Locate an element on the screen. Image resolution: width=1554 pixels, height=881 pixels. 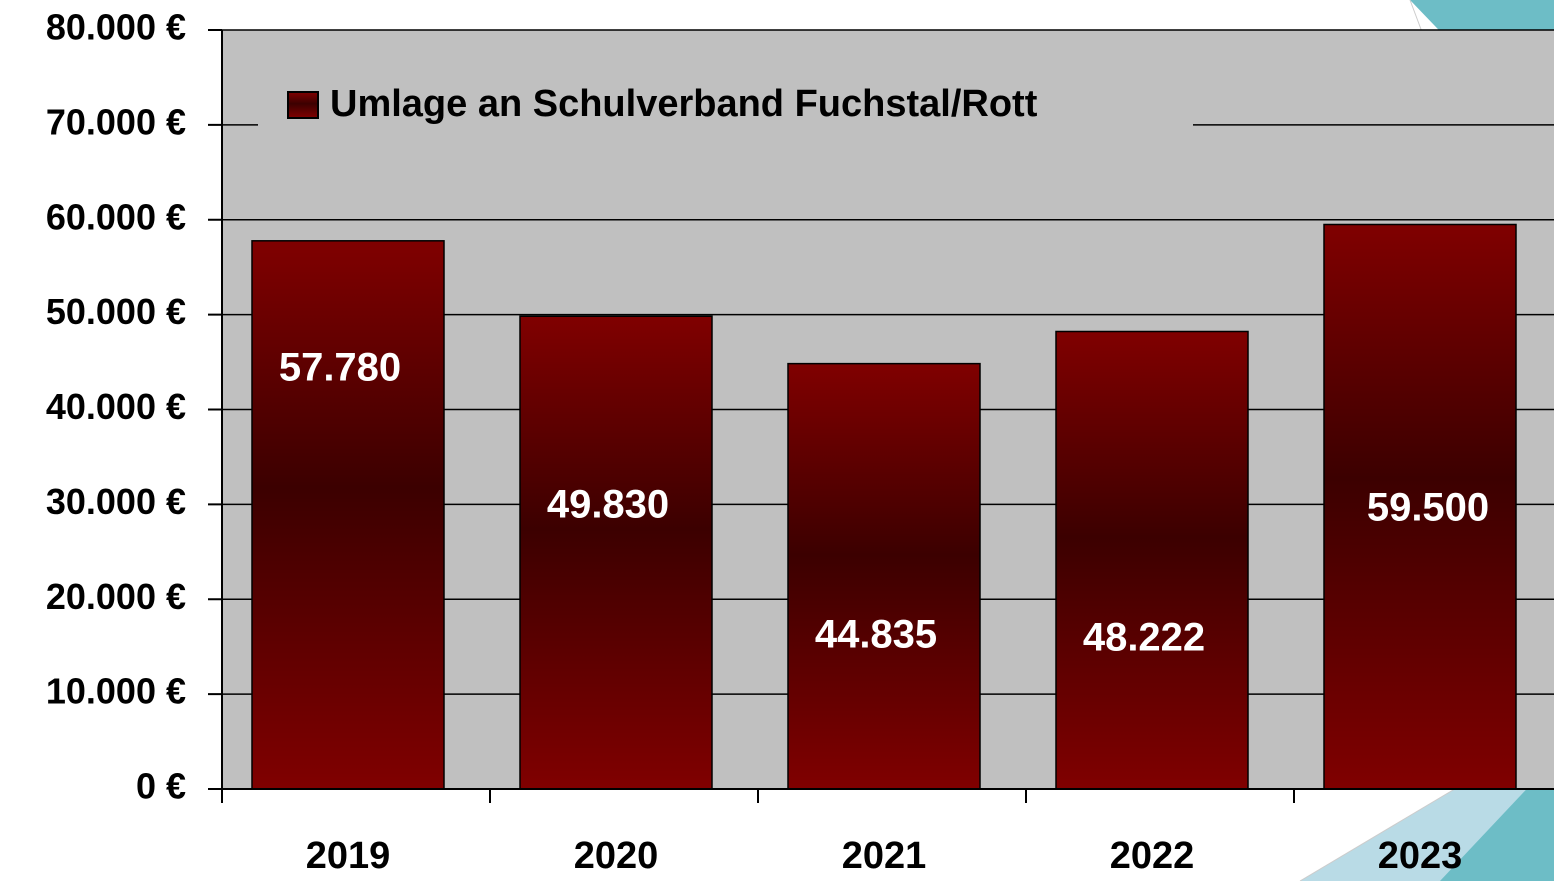
x-tick-label: 2022 is located at coordinates (1152, 856).